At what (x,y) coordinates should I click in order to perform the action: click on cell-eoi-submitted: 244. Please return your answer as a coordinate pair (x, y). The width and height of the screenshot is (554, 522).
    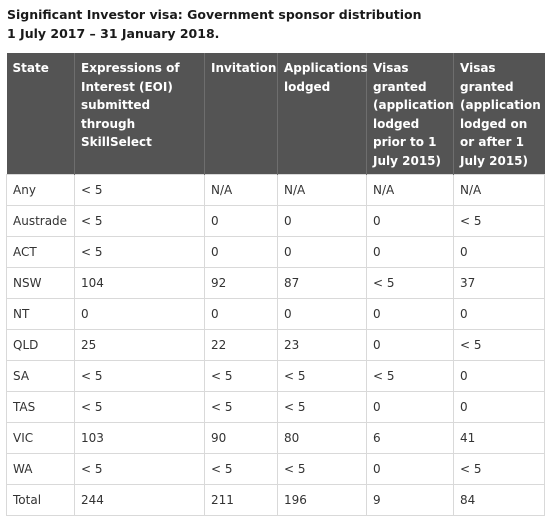
    Looking at the image, I should click on (139, 500).